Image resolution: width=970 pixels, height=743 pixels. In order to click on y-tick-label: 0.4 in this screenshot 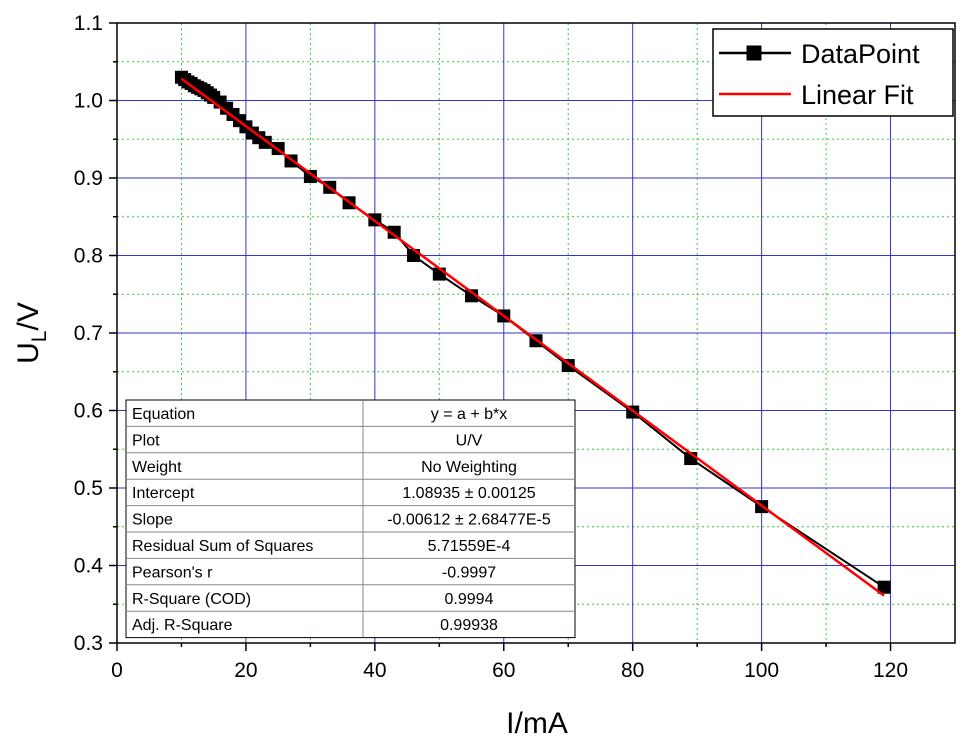, I will do `click(89, 566)`.